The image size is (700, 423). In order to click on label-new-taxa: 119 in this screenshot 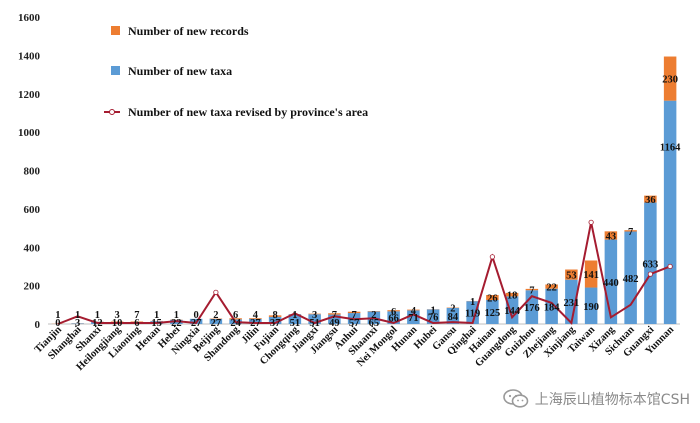, I will do `click(472, 314)`.